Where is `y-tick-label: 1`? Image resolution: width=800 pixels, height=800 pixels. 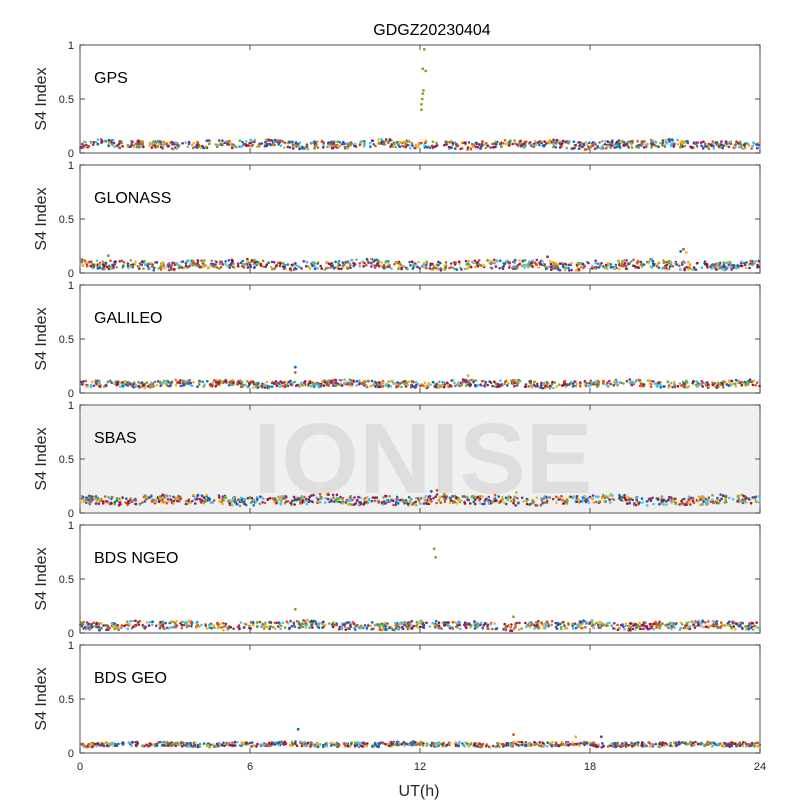
y-tick-label: 1 is located at coordinates (71, 406).